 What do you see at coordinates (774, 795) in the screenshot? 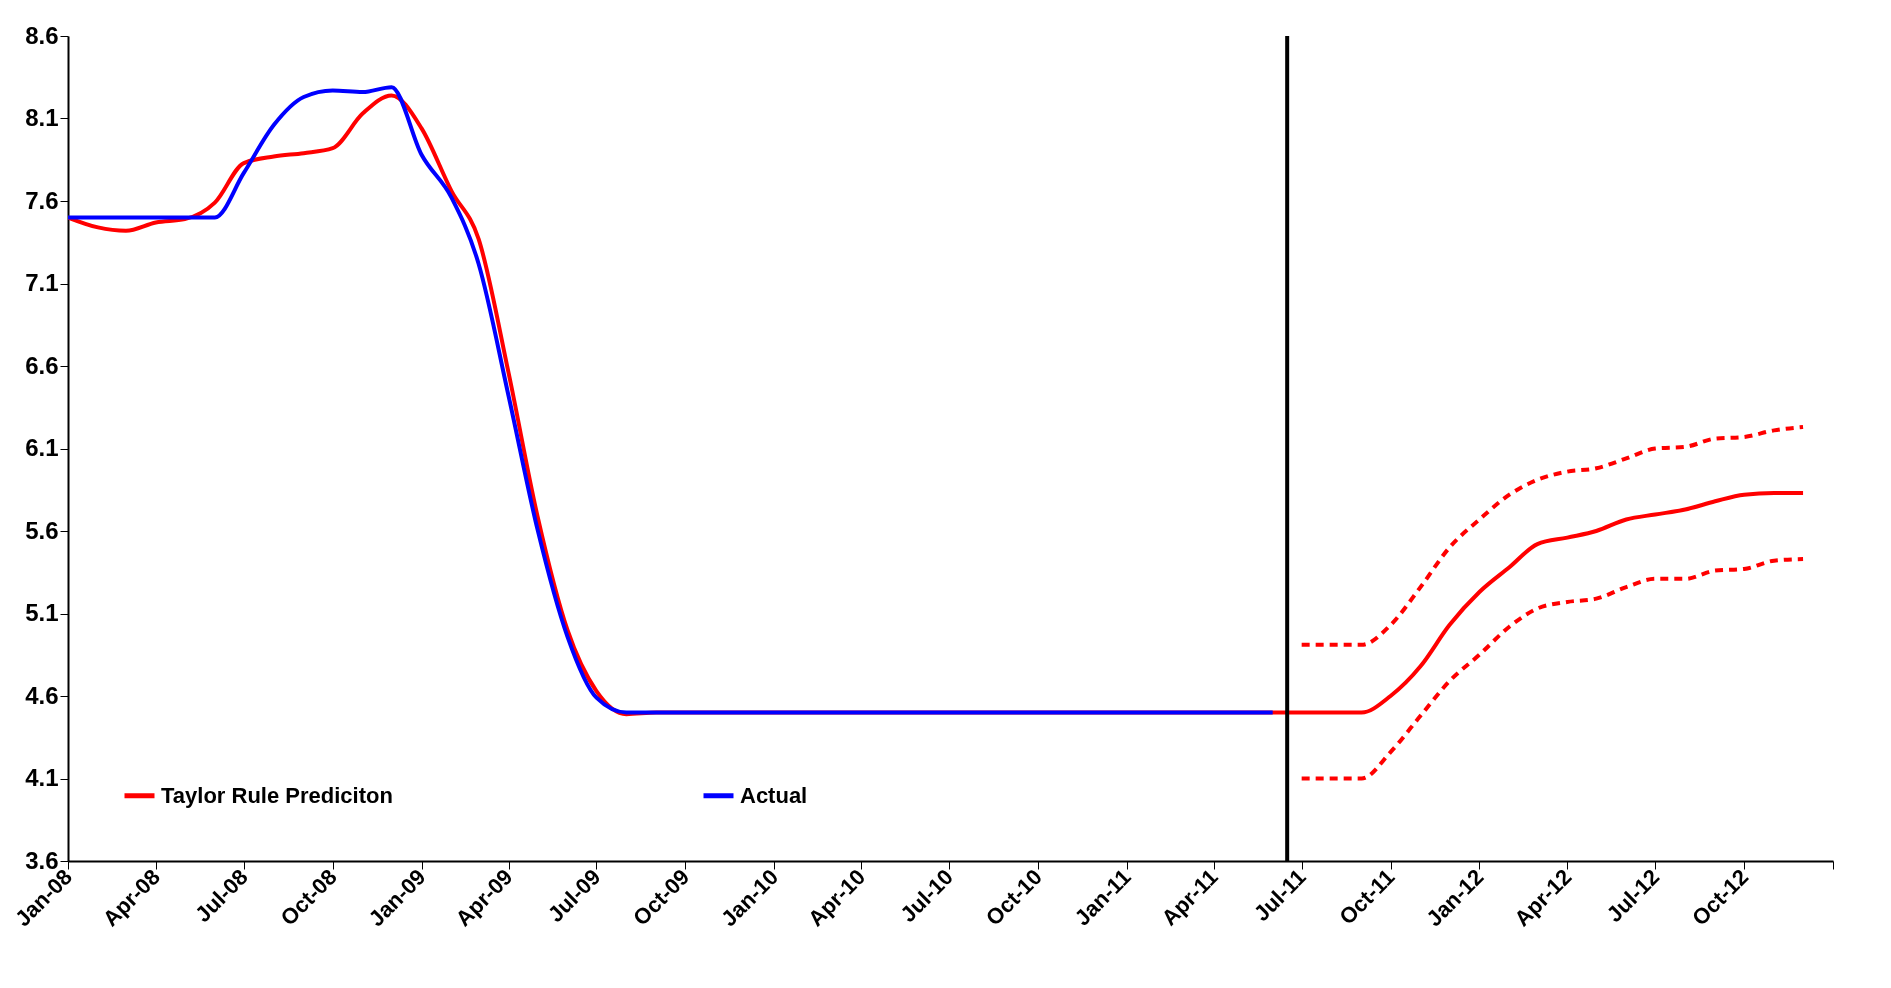
I see `legend-label: Actual` at bounding box center [774, 795].